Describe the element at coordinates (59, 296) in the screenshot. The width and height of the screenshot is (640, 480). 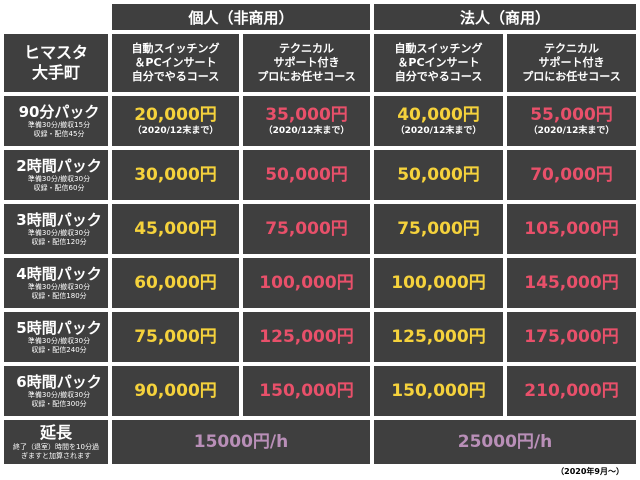
I see `pack-detail-2: 収録・配信180分` at that location.